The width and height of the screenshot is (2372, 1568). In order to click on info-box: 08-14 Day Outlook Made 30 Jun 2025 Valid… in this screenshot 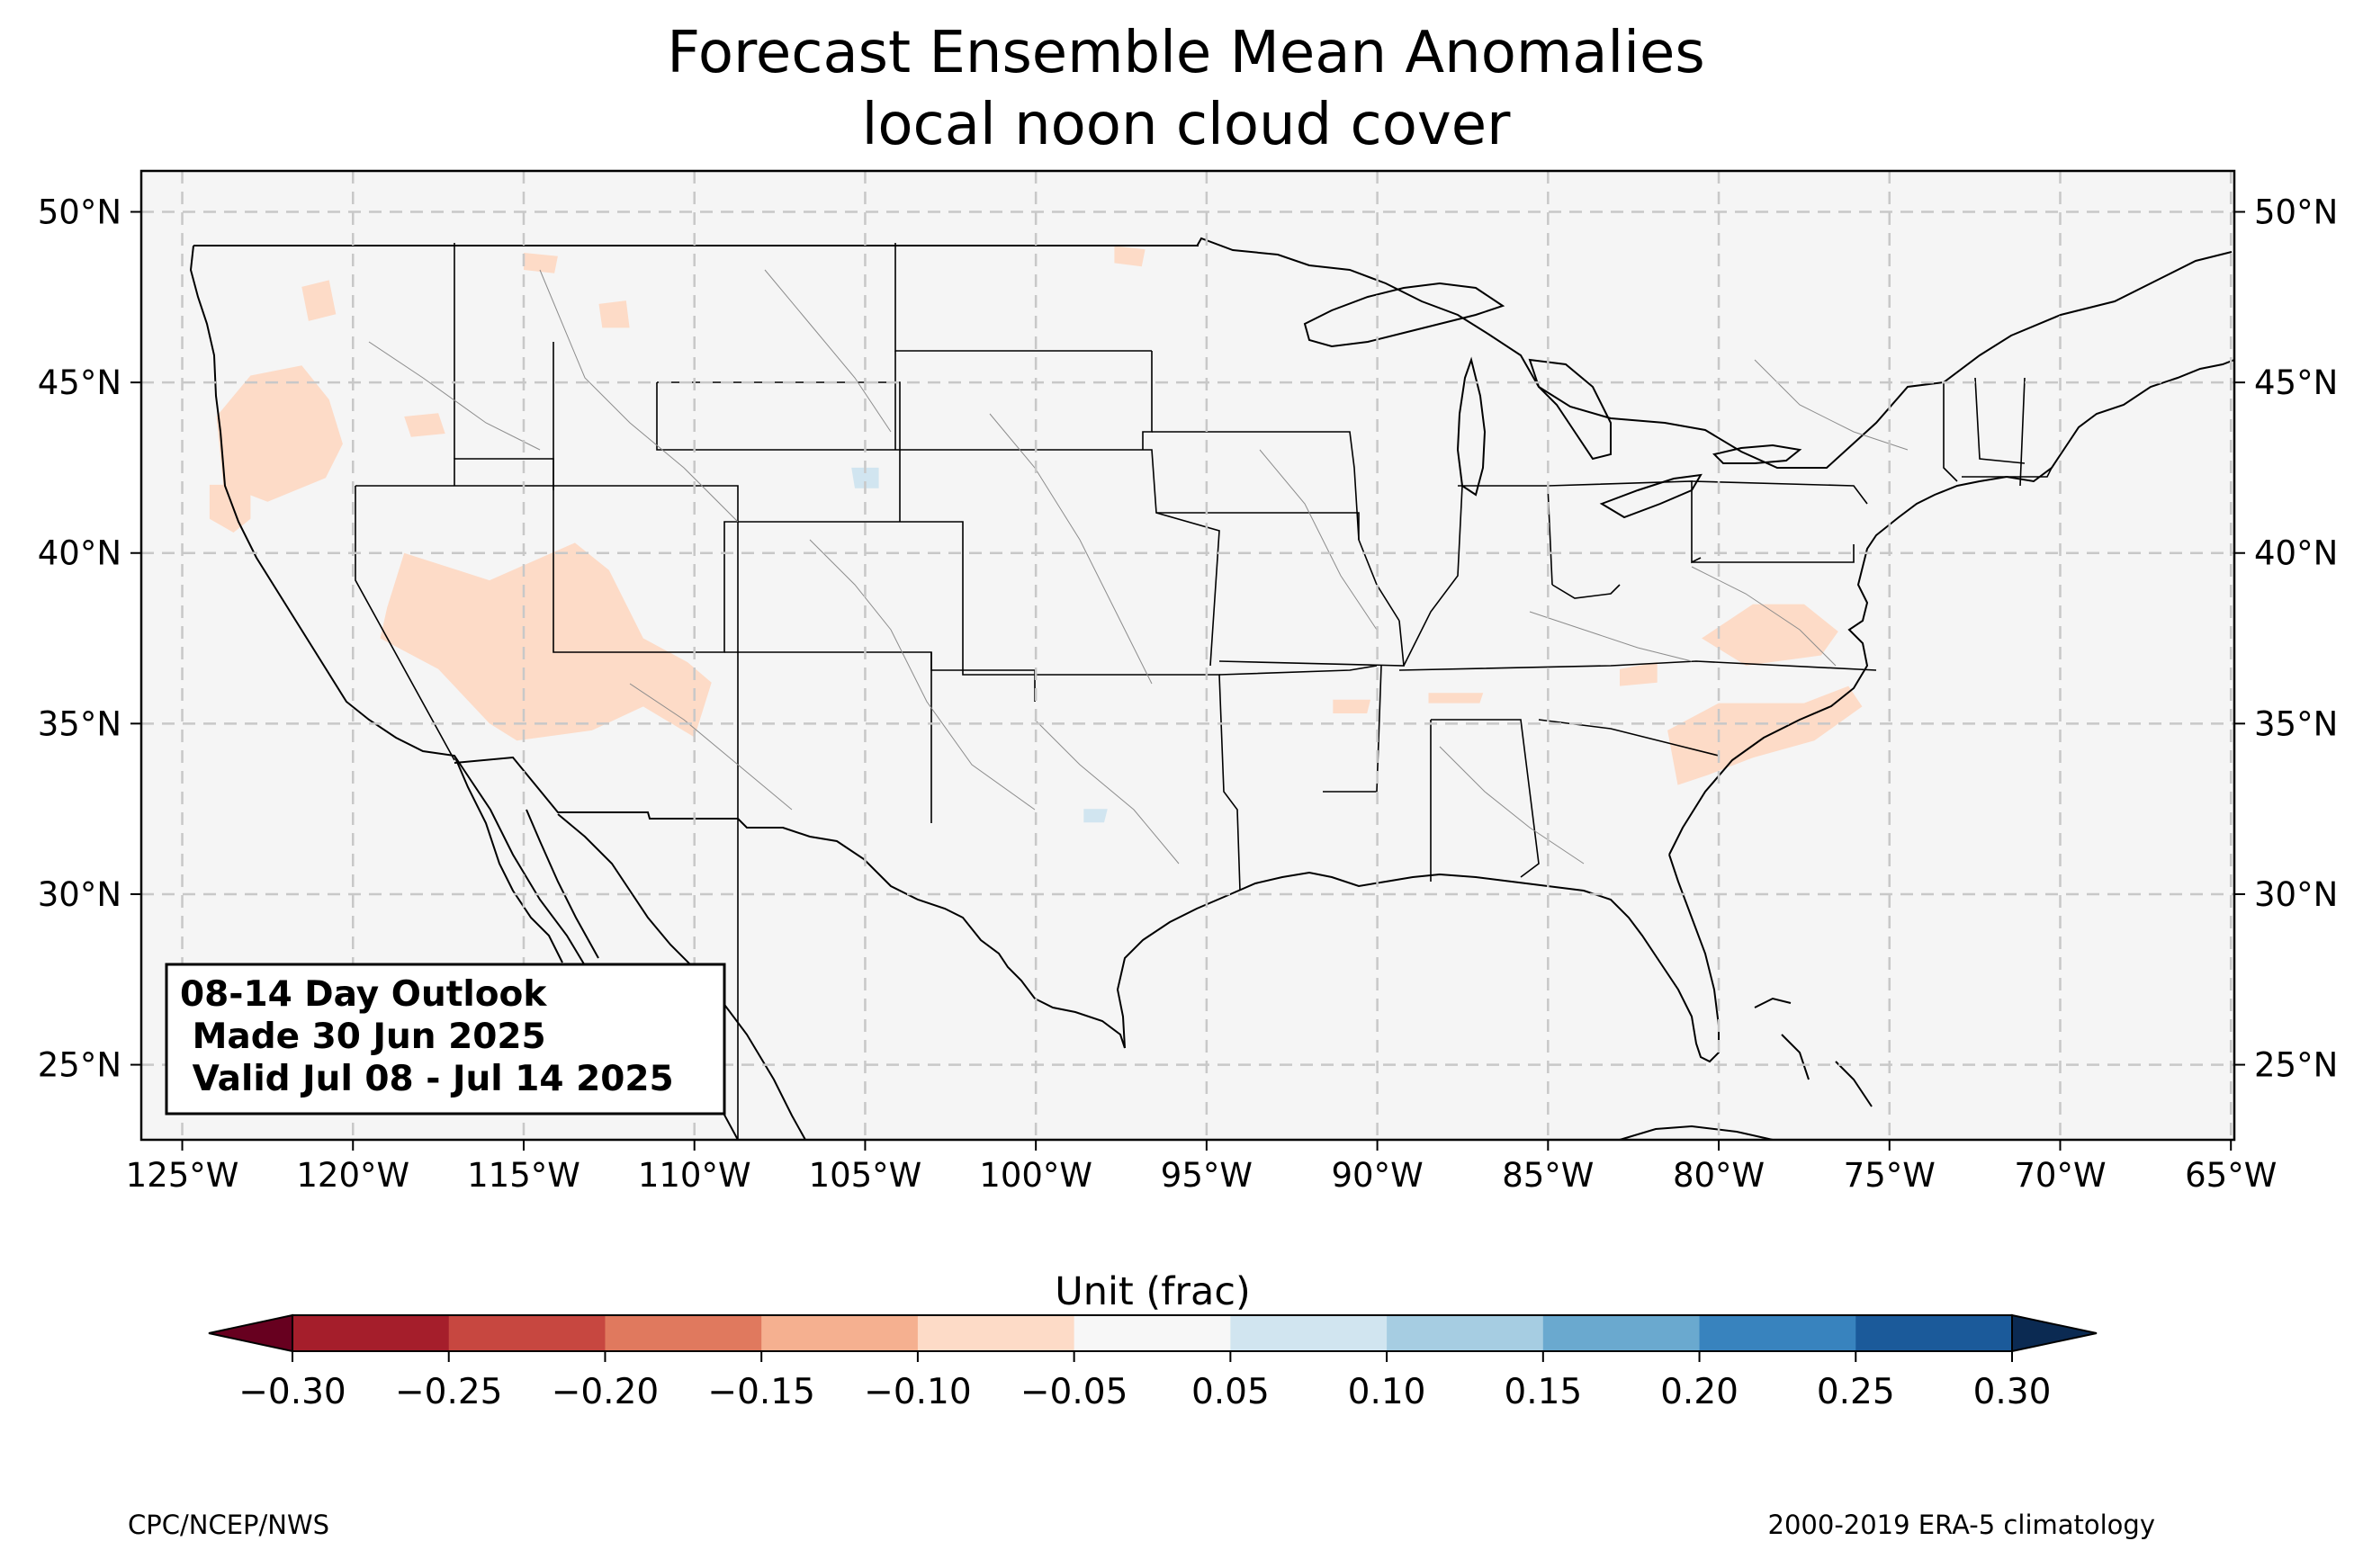, I will do `click(446, 1039)`.